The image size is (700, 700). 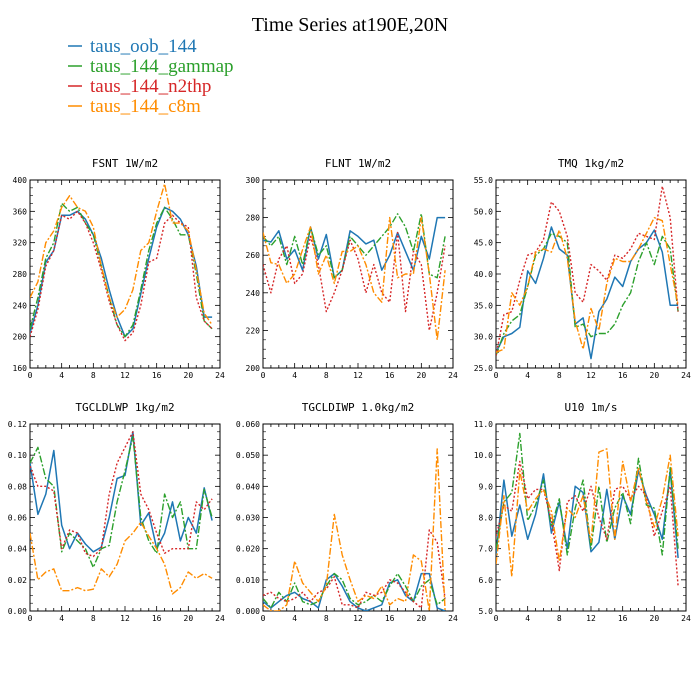 What do you see at coordinates (253, 218) in the screenshot?
I see `y-tick-label: 280` at bounding box center [253, 218].